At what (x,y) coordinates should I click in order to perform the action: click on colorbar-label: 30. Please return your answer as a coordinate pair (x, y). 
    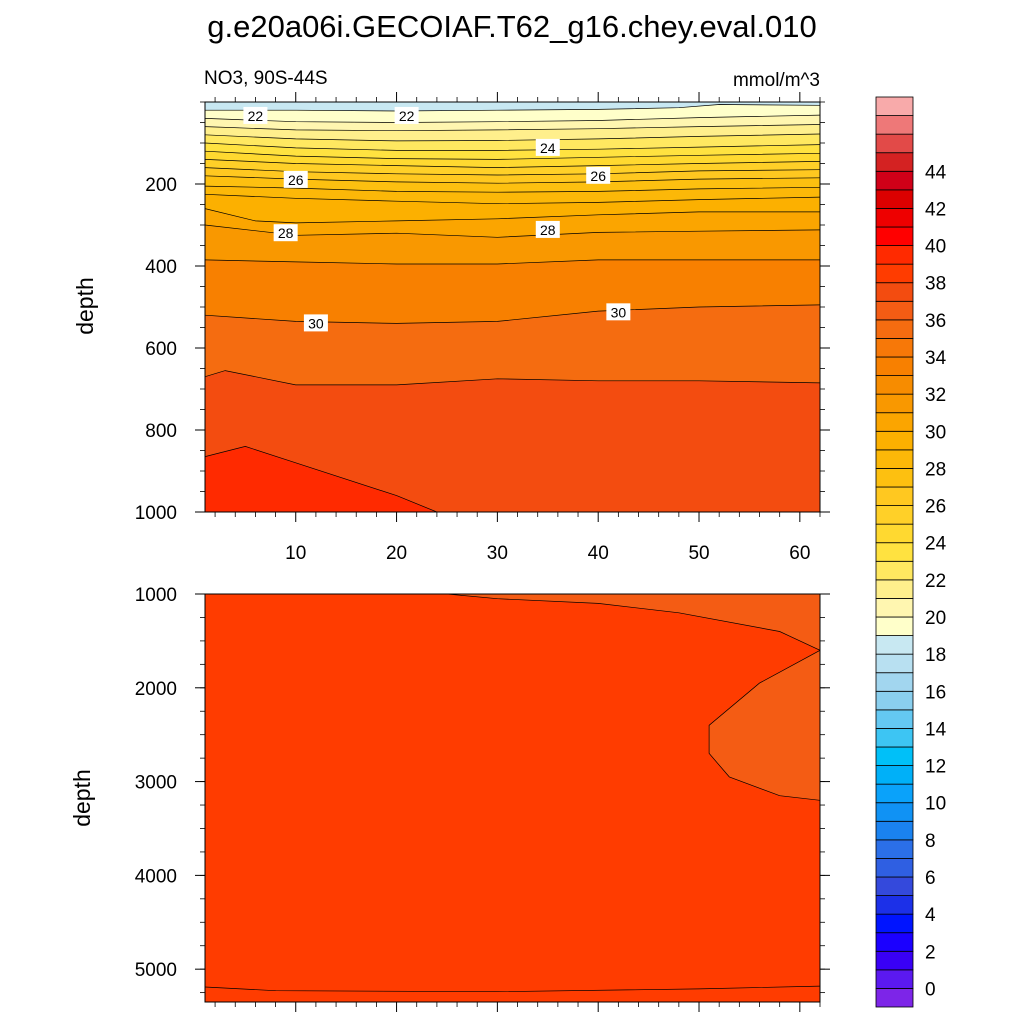
    Looking at the image, I should click on (935, 432).